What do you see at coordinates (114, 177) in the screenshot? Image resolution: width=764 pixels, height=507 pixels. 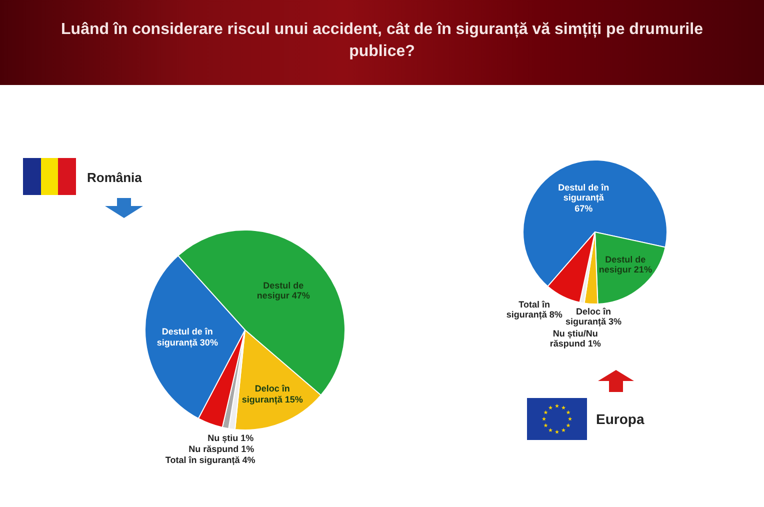 I see `chart-subtitle: România` at bounding box center [114, 177].